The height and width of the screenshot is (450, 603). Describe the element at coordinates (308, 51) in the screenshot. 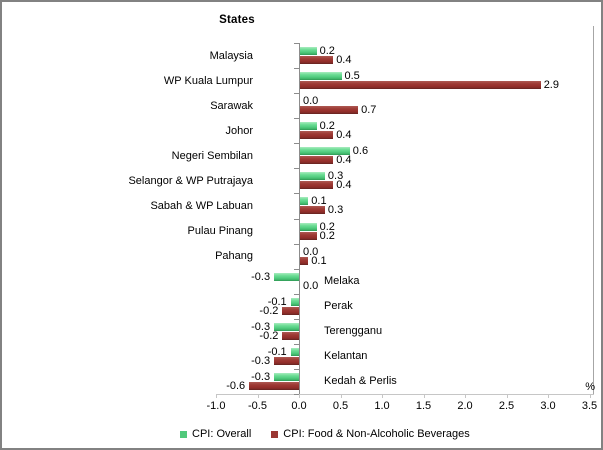

I see `bar-cpi-overall-malaysia` at that location.